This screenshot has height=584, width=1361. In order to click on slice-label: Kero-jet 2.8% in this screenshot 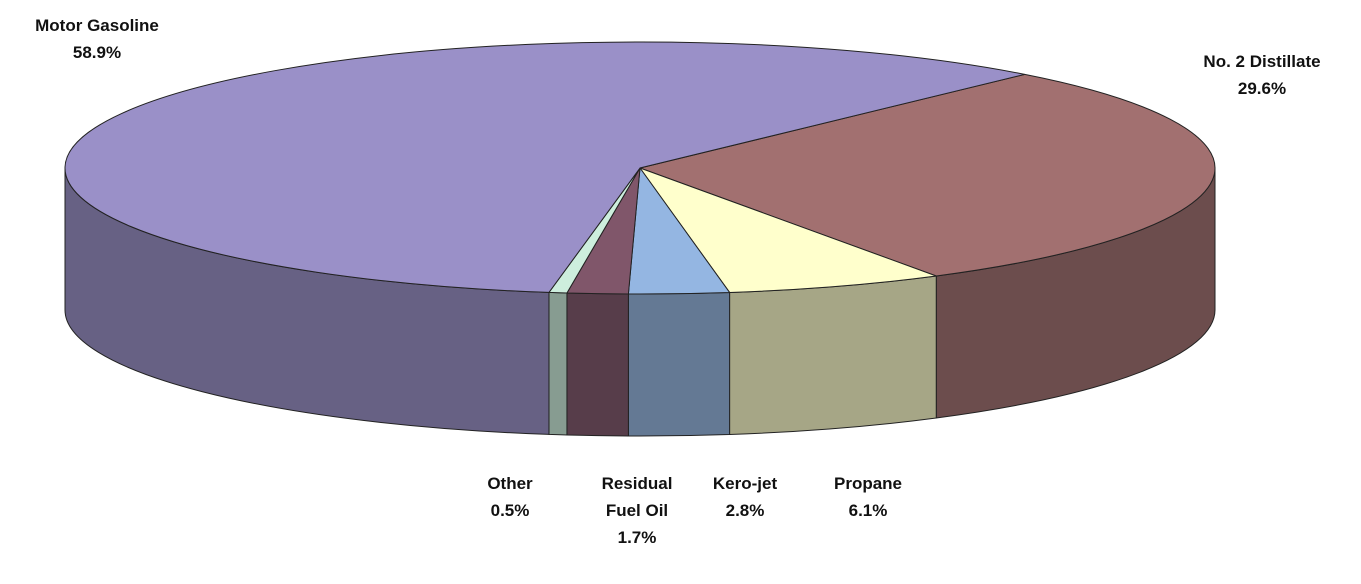, I will do `click(745, 497)`.